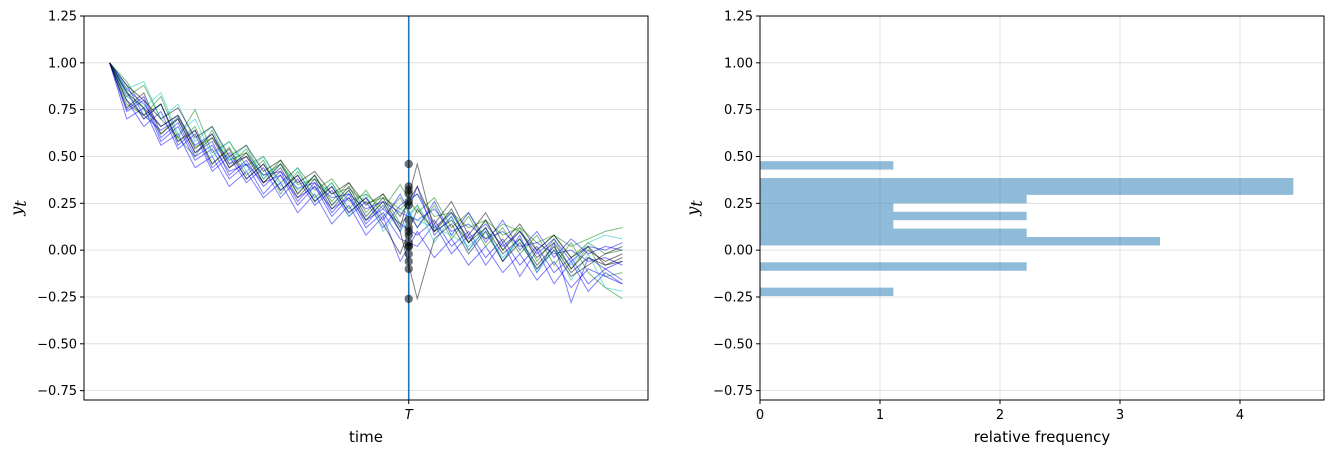  What do you see at coordinates (738, 251) in the screenshot?
I see `histogram-y-tick-label: 0.00` at bounding box center [738, 251].